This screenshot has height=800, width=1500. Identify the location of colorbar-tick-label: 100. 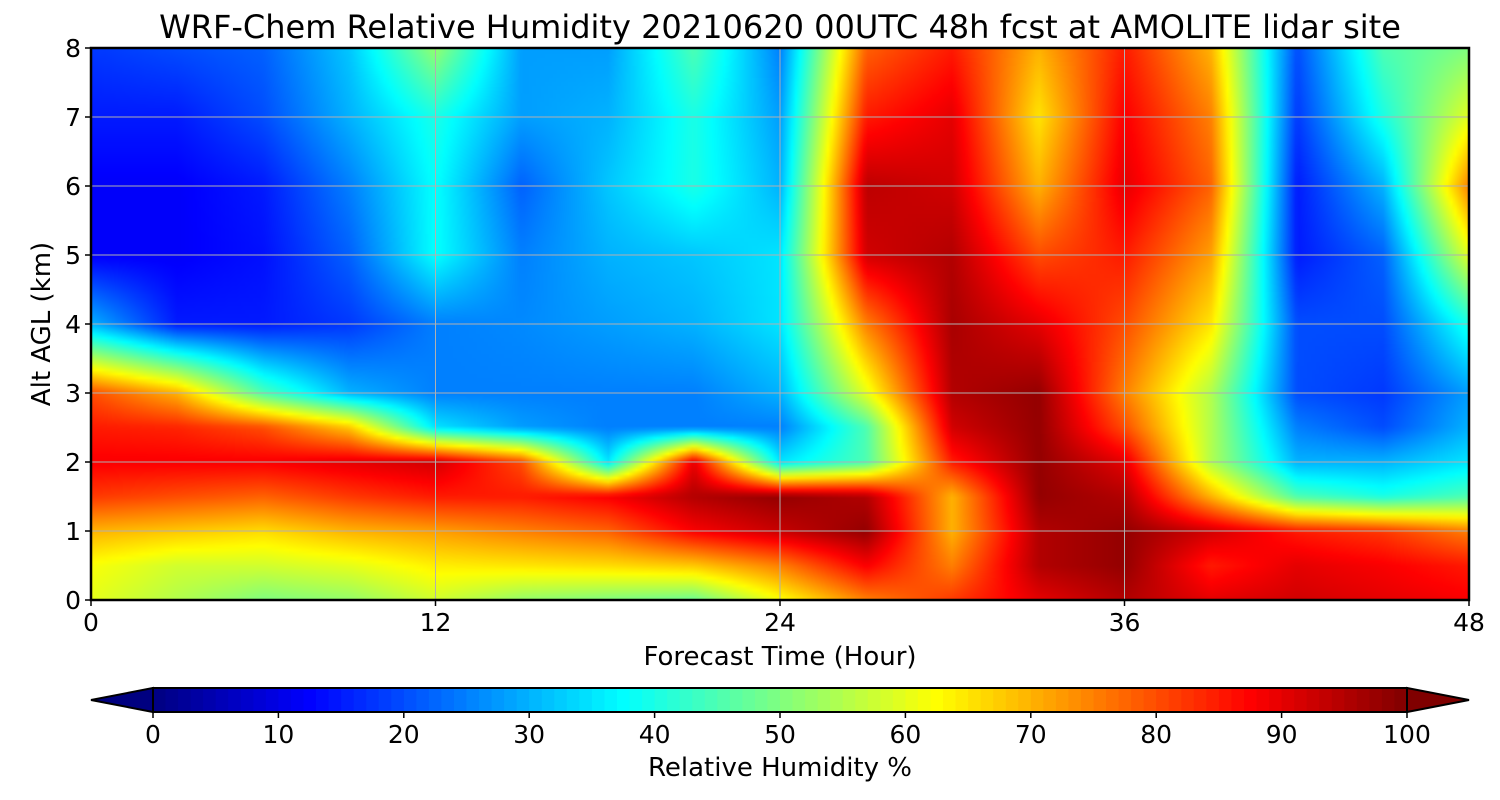
(1407, 734).